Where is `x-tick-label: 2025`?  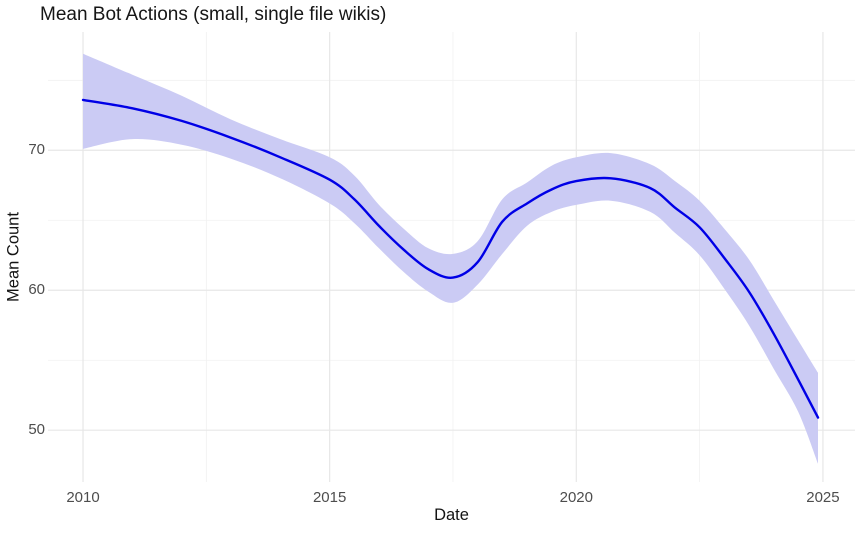 x-tick-label: 2025 is located at coordinates (823, 497).